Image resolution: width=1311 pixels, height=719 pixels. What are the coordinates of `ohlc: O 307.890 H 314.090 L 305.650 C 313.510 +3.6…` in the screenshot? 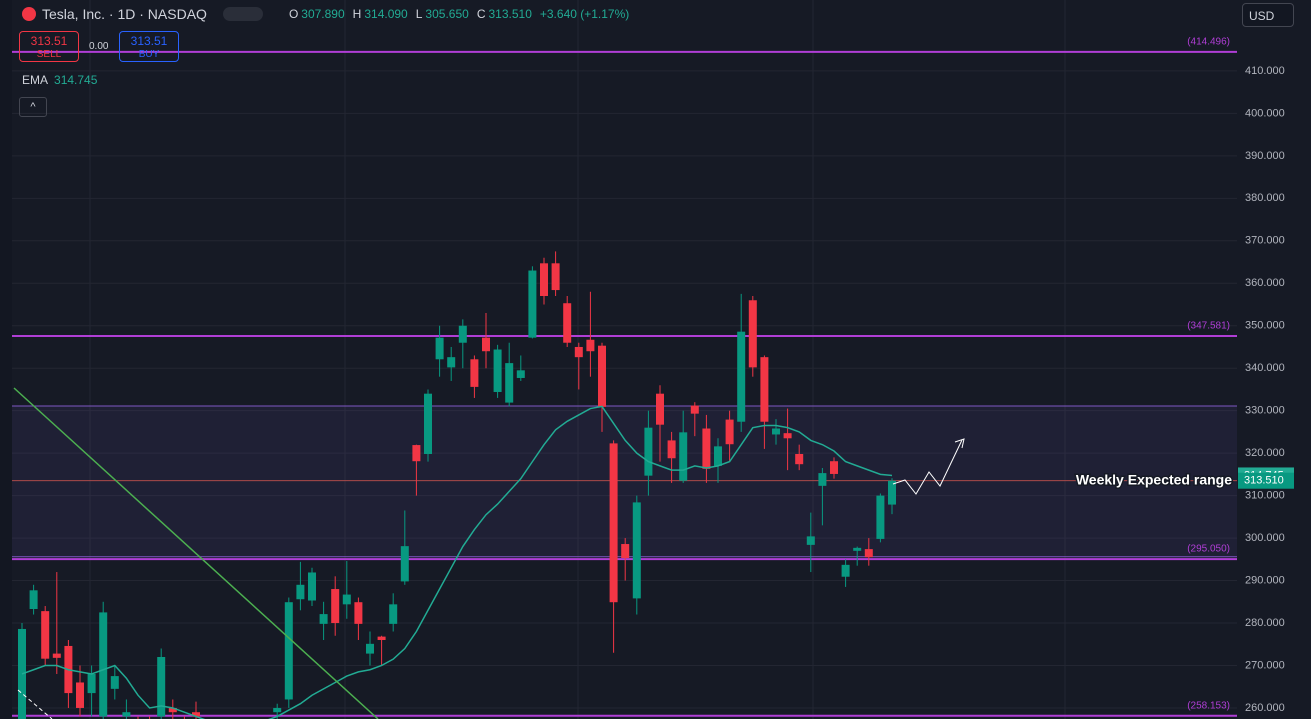 It's located at (461, 14).